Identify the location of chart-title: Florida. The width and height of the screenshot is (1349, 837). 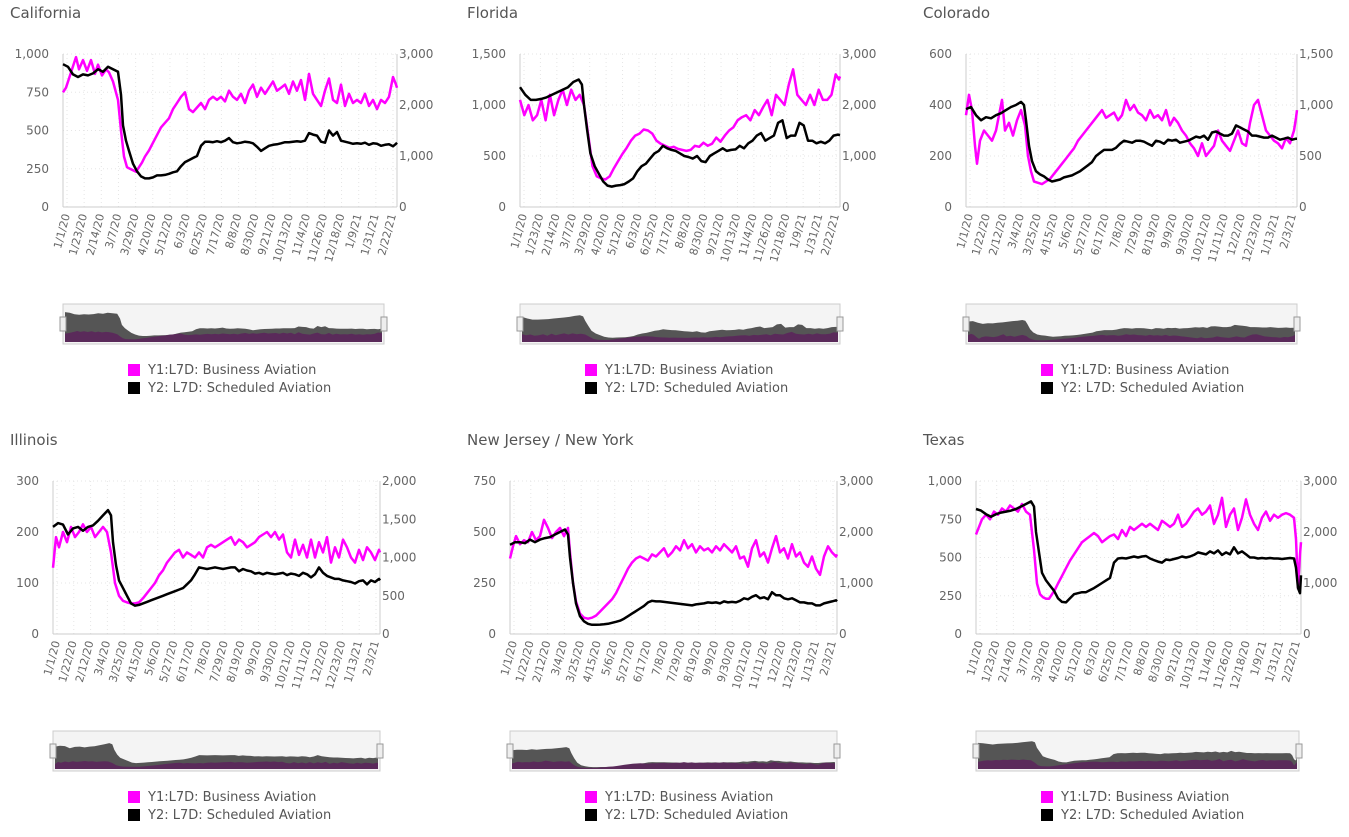
(493, 13).